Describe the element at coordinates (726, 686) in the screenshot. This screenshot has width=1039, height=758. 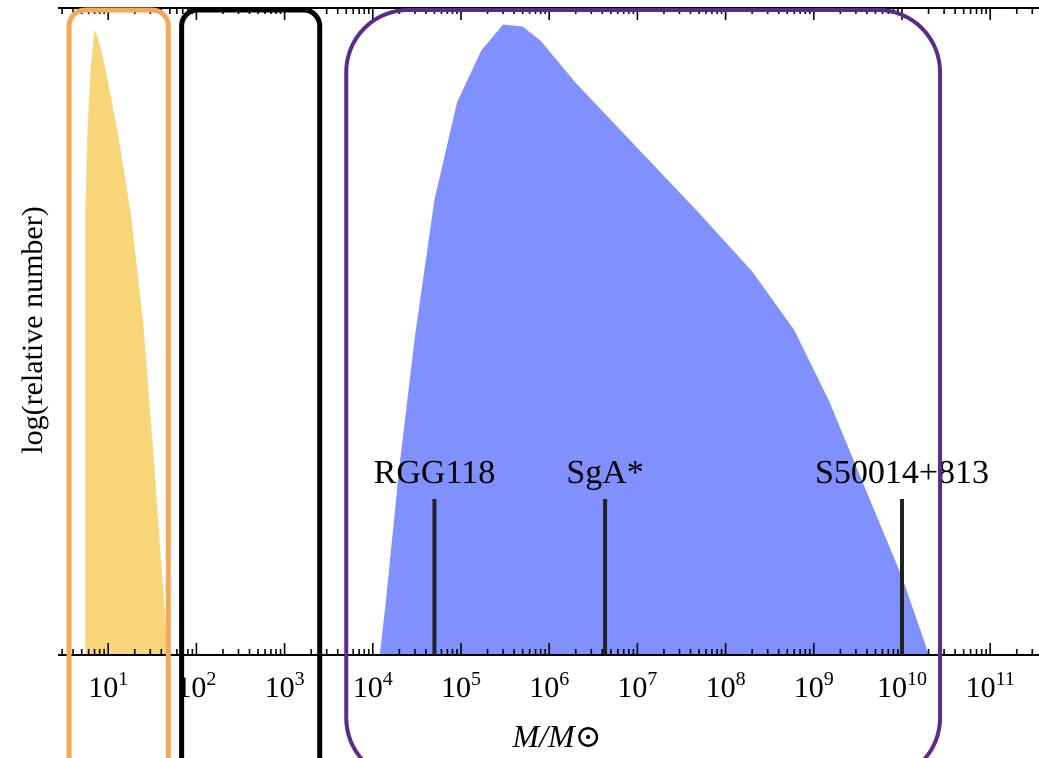
I see `x-tick-label: 10⁸` at that location.